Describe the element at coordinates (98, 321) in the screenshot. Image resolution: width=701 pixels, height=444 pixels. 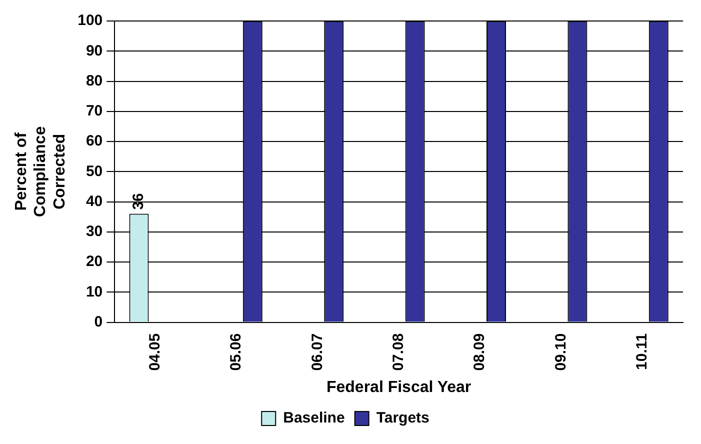
I see `y-tick-label: 0` at that location.